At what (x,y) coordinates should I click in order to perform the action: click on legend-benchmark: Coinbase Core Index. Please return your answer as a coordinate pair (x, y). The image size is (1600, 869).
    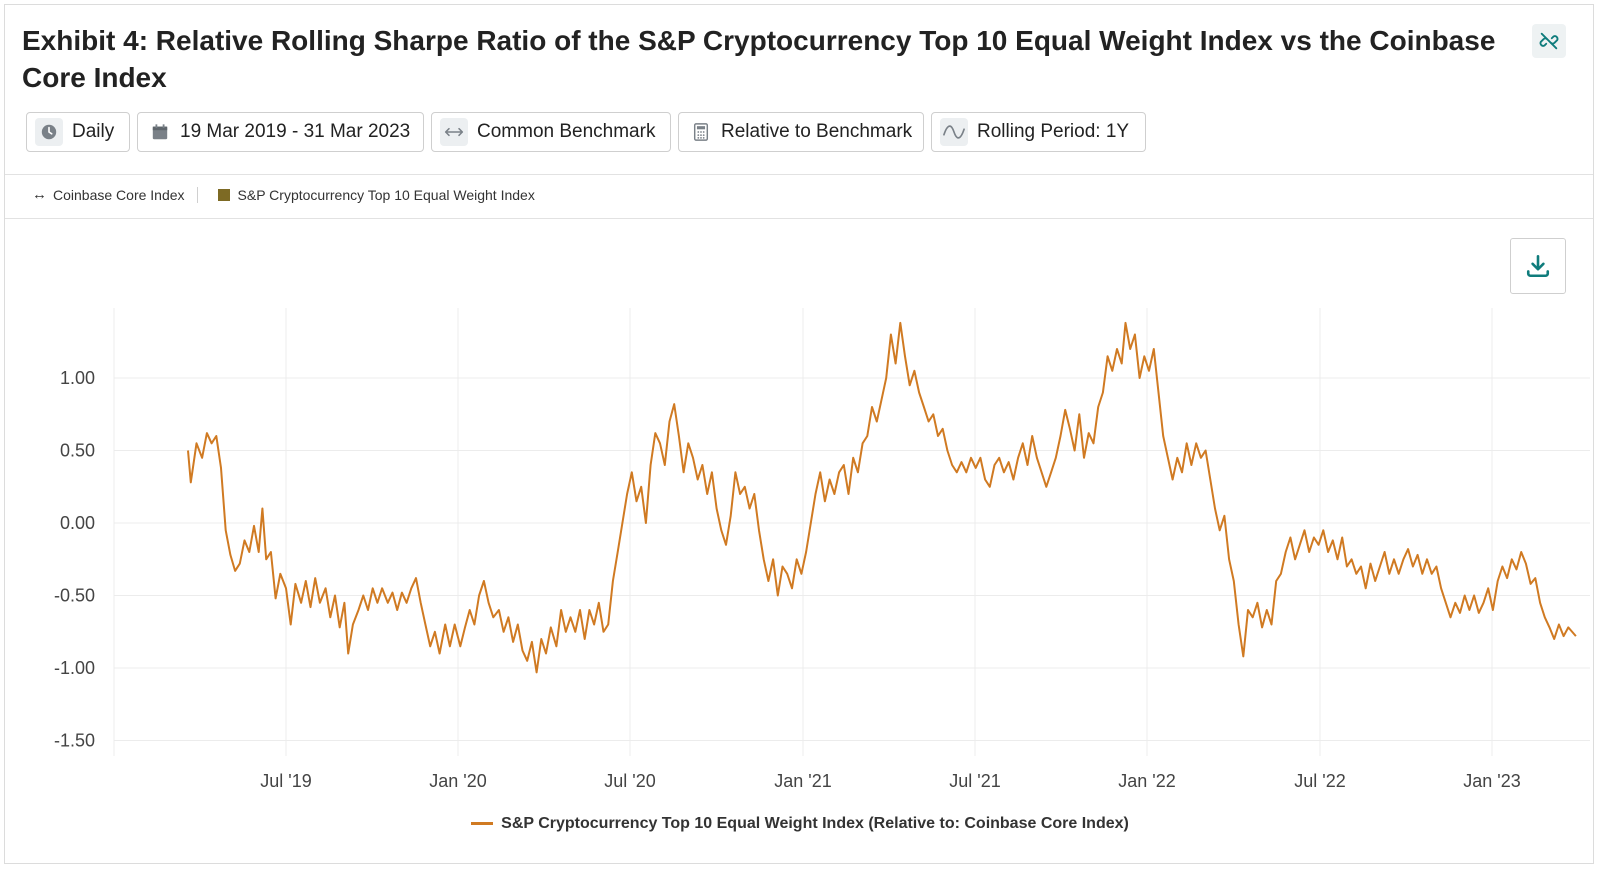
    Looking at the image, I should click on (119, 194).